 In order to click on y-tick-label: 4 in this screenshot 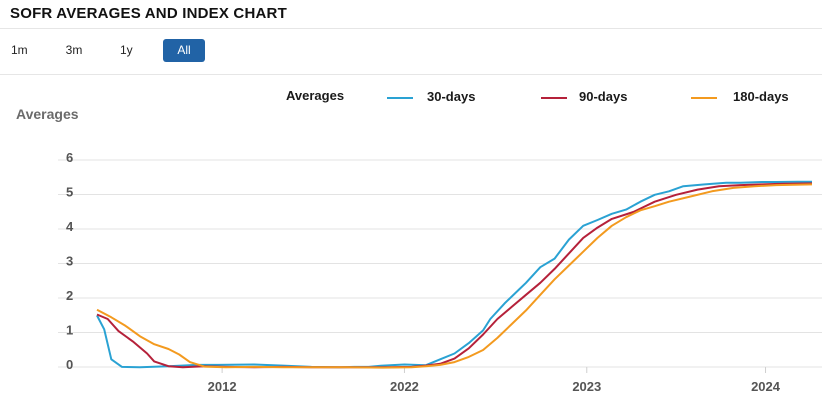, I will do `click(70, 226)`.